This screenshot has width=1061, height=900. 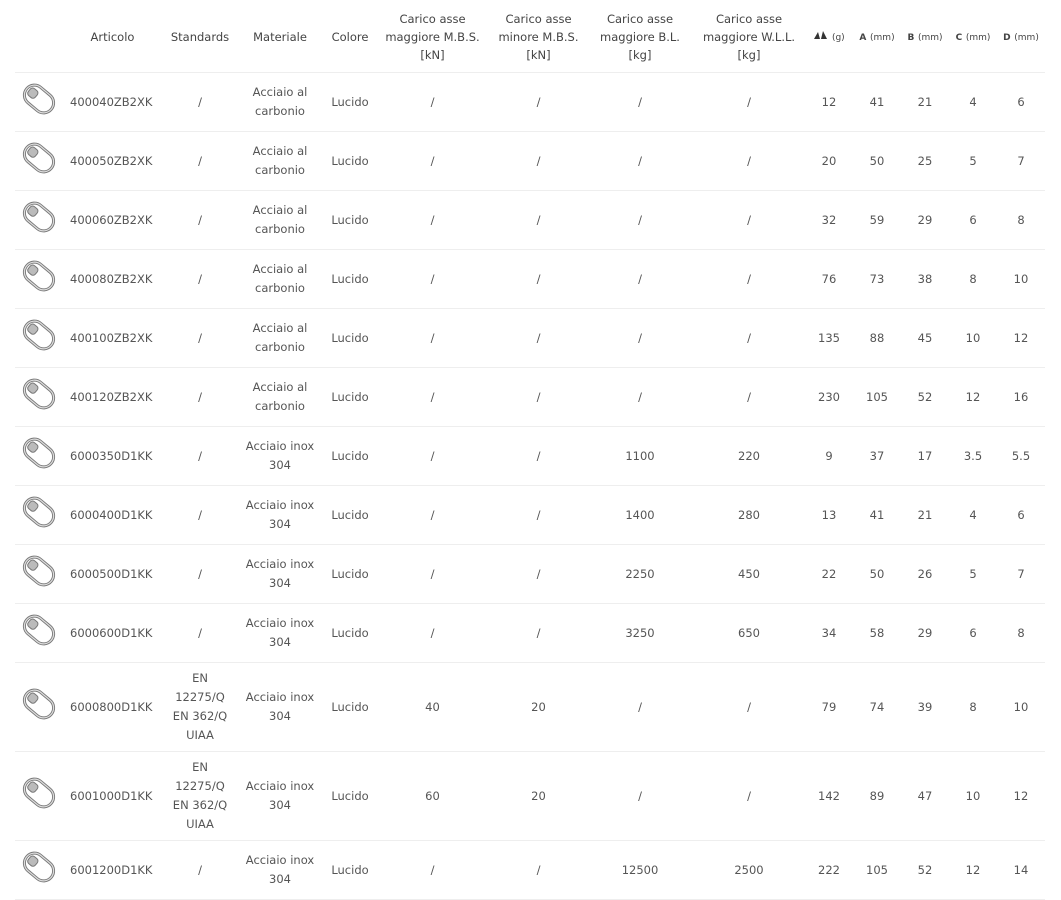 I want to click on column-header: (g), so click(x=829, y=37).